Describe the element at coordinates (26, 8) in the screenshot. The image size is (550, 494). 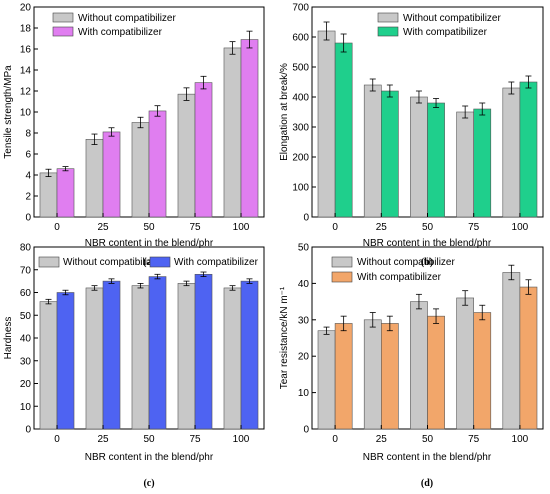
I see `panel-a-y-tick-10: 20` at that location.